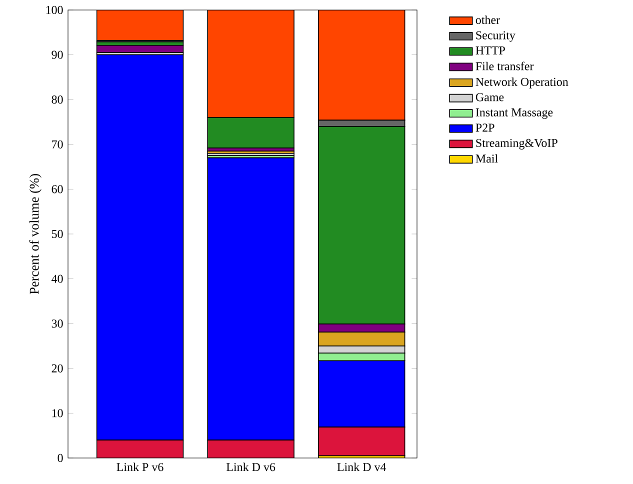 Image resolution: width=633 pixels, height=484 pixels. Describe the element at coordinates (60, 458) in the screenshot. I see `y-tick-label: 0` at that location.